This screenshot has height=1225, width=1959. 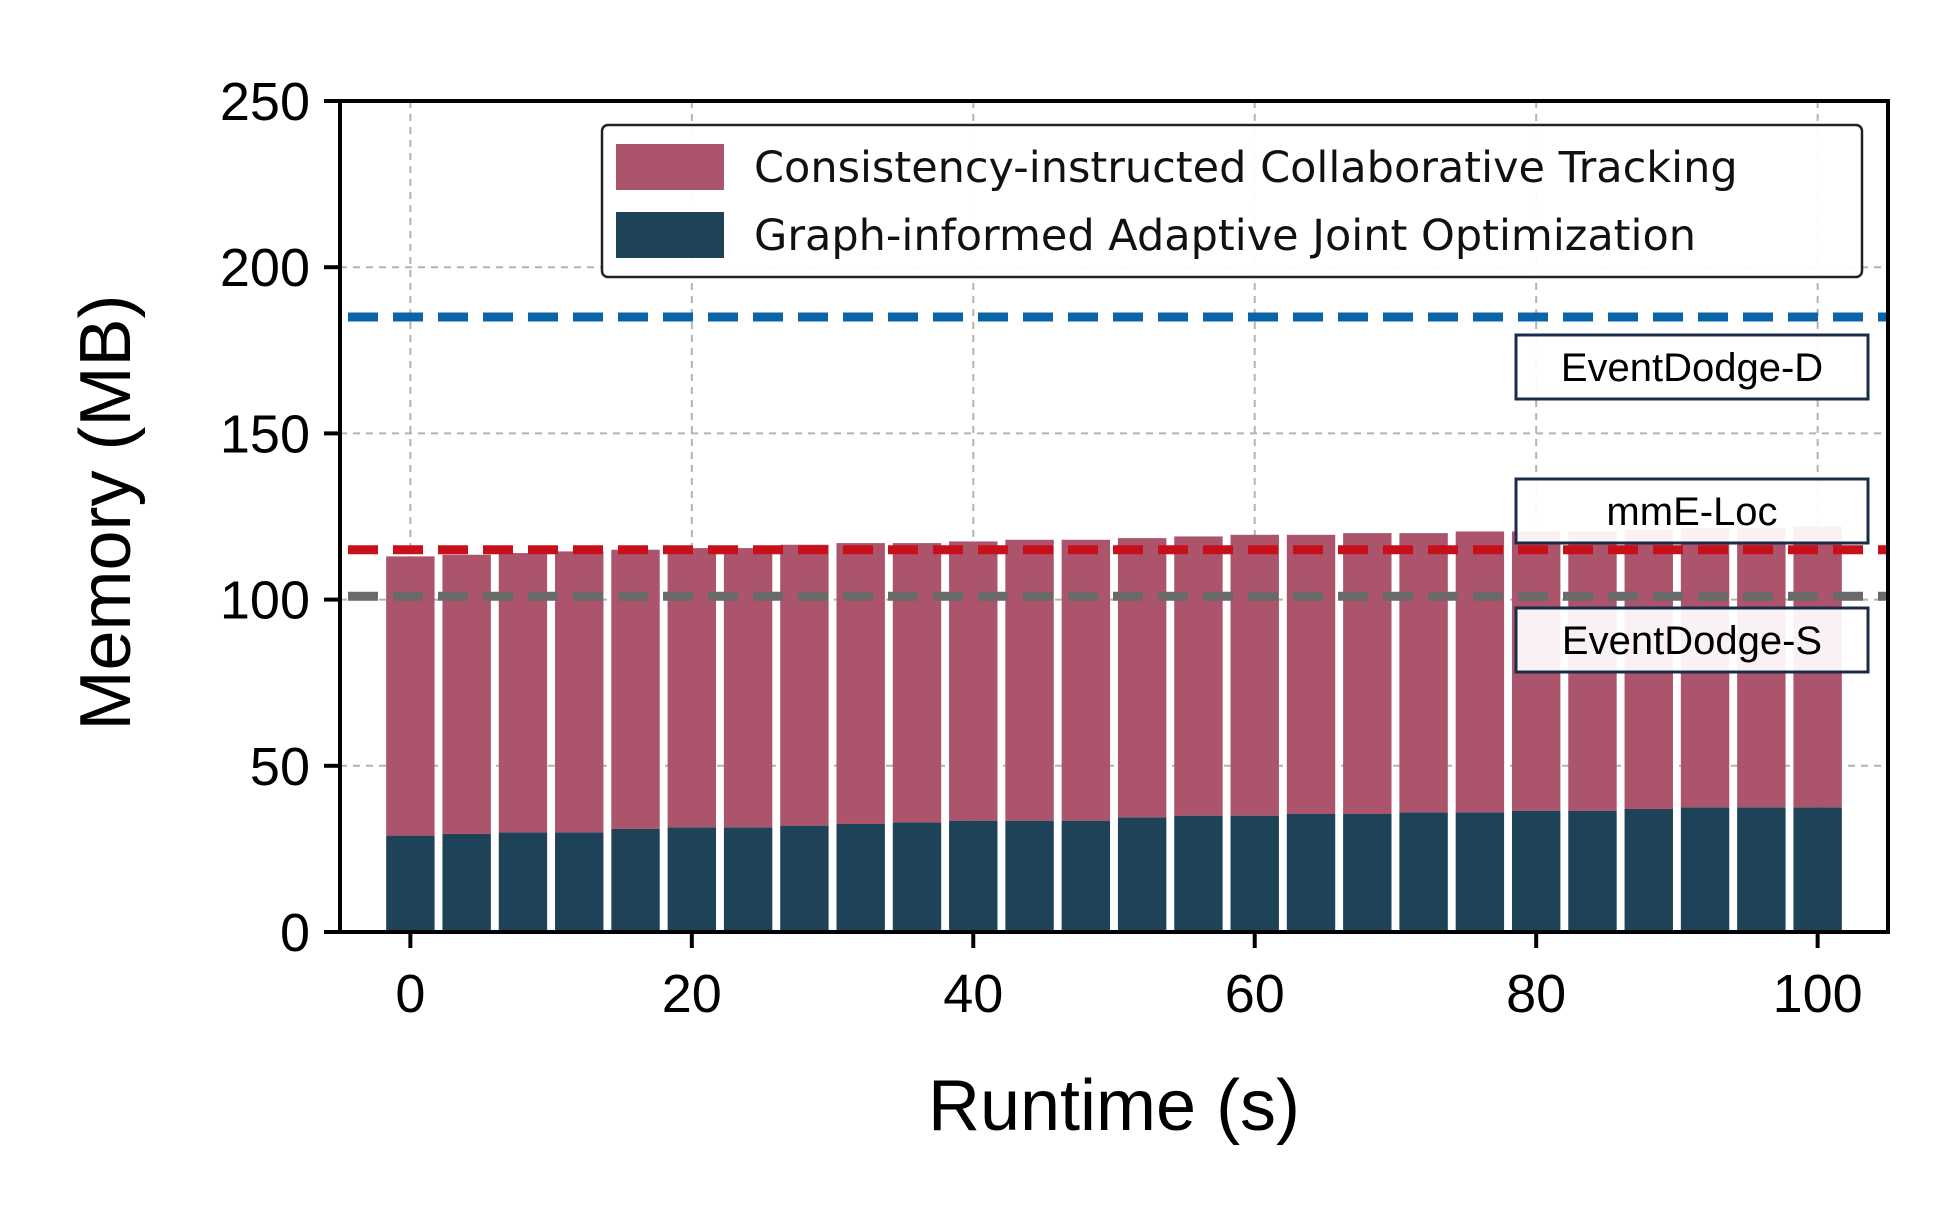 I want to click on y-axis-ticks: 0 50 100 150 200 250, so click(x=280, y=517).